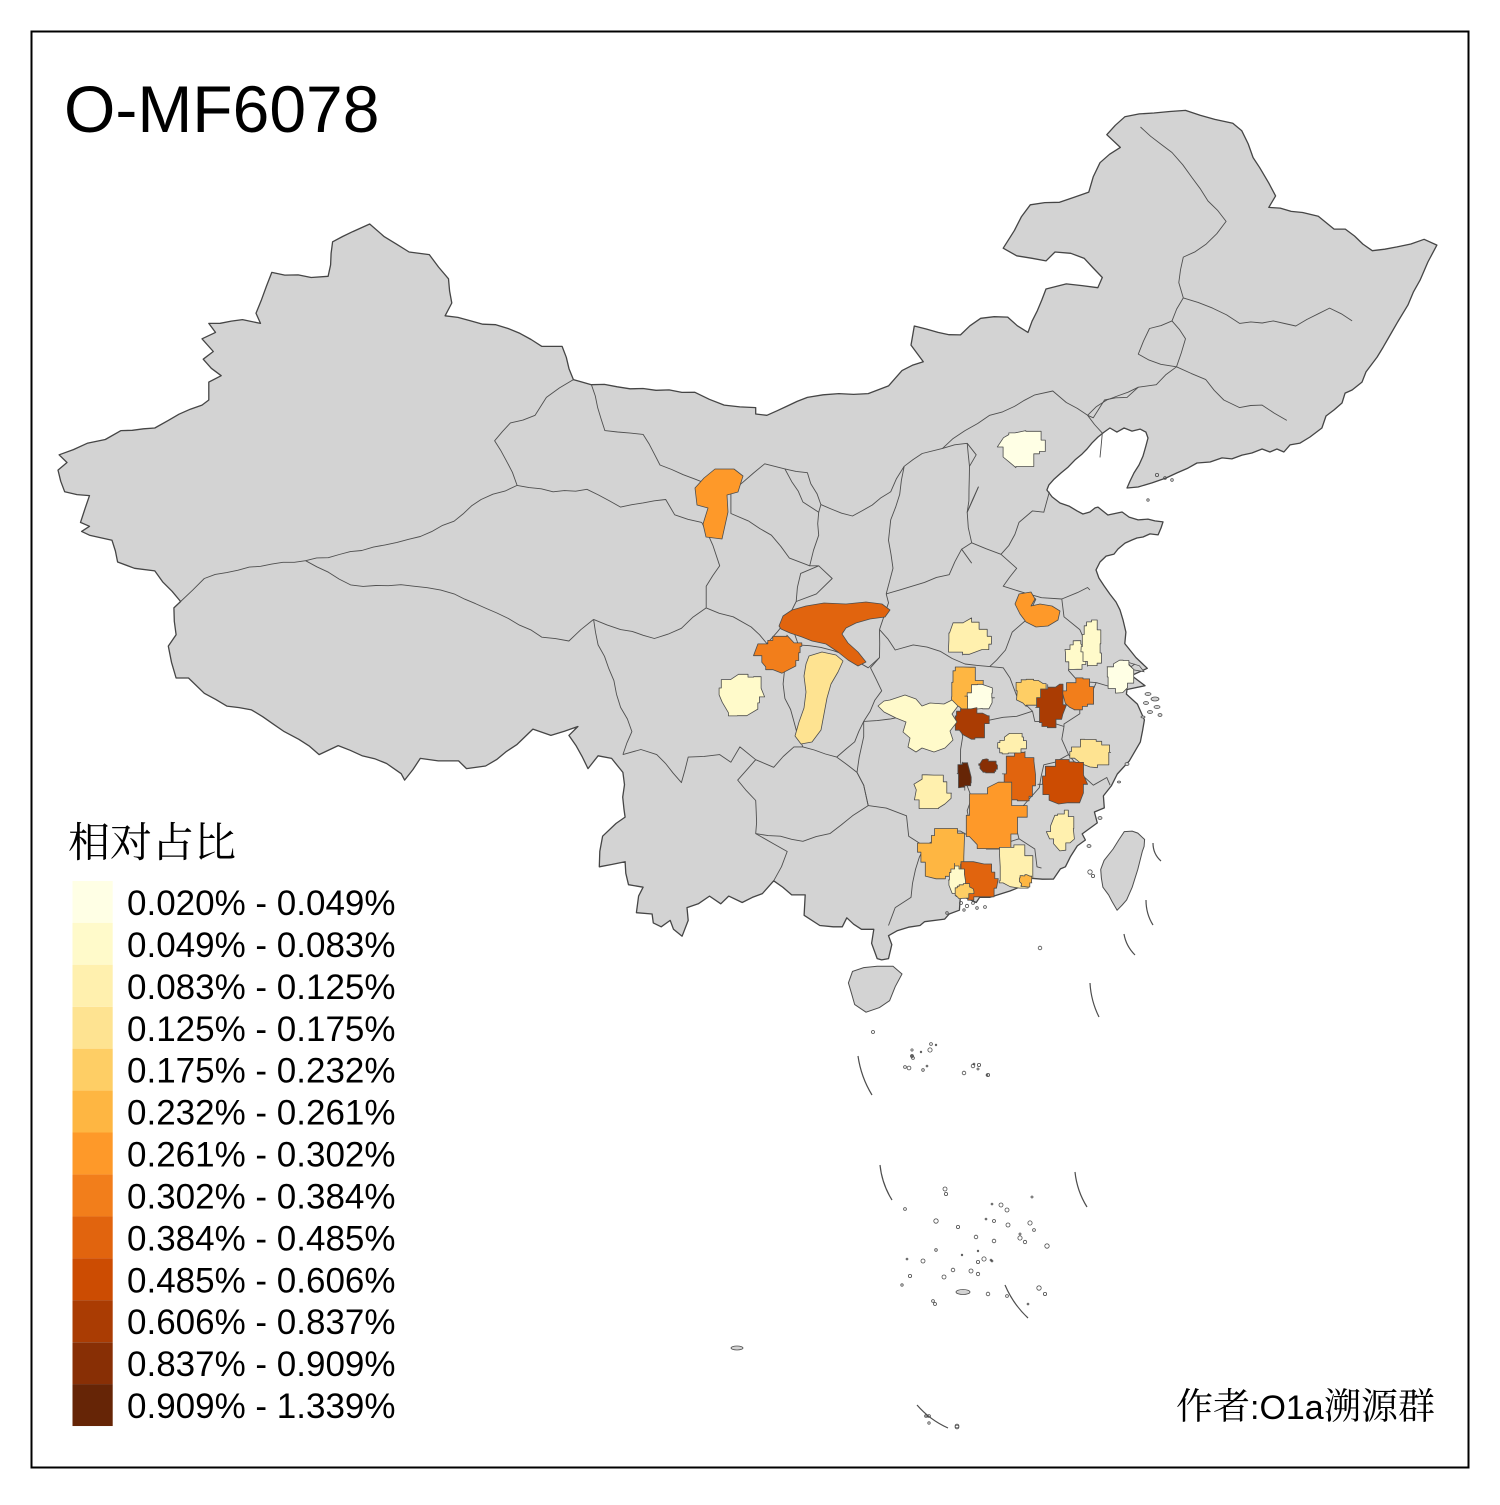 Image resolution: width=1500 pixels, height=1505 pixels. I want to click on svg-text: 0.261% - 0.302%, so click(261, 1155).